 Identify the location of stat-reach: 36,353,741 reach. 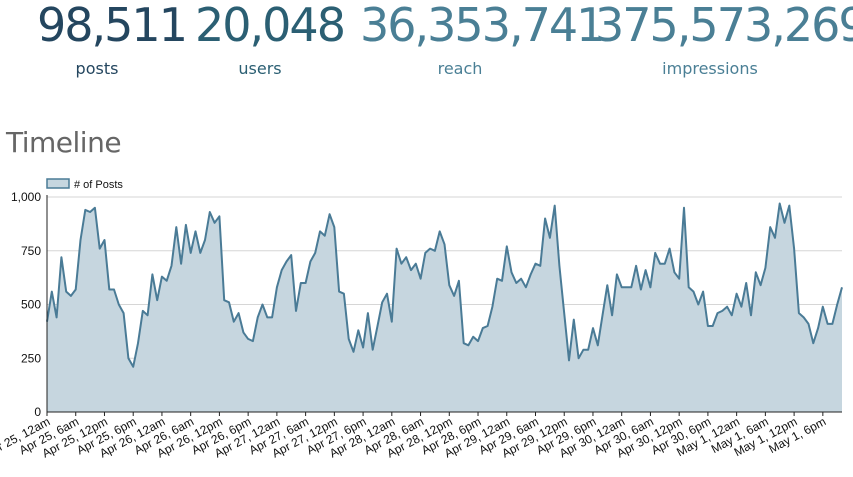
(482, 39).